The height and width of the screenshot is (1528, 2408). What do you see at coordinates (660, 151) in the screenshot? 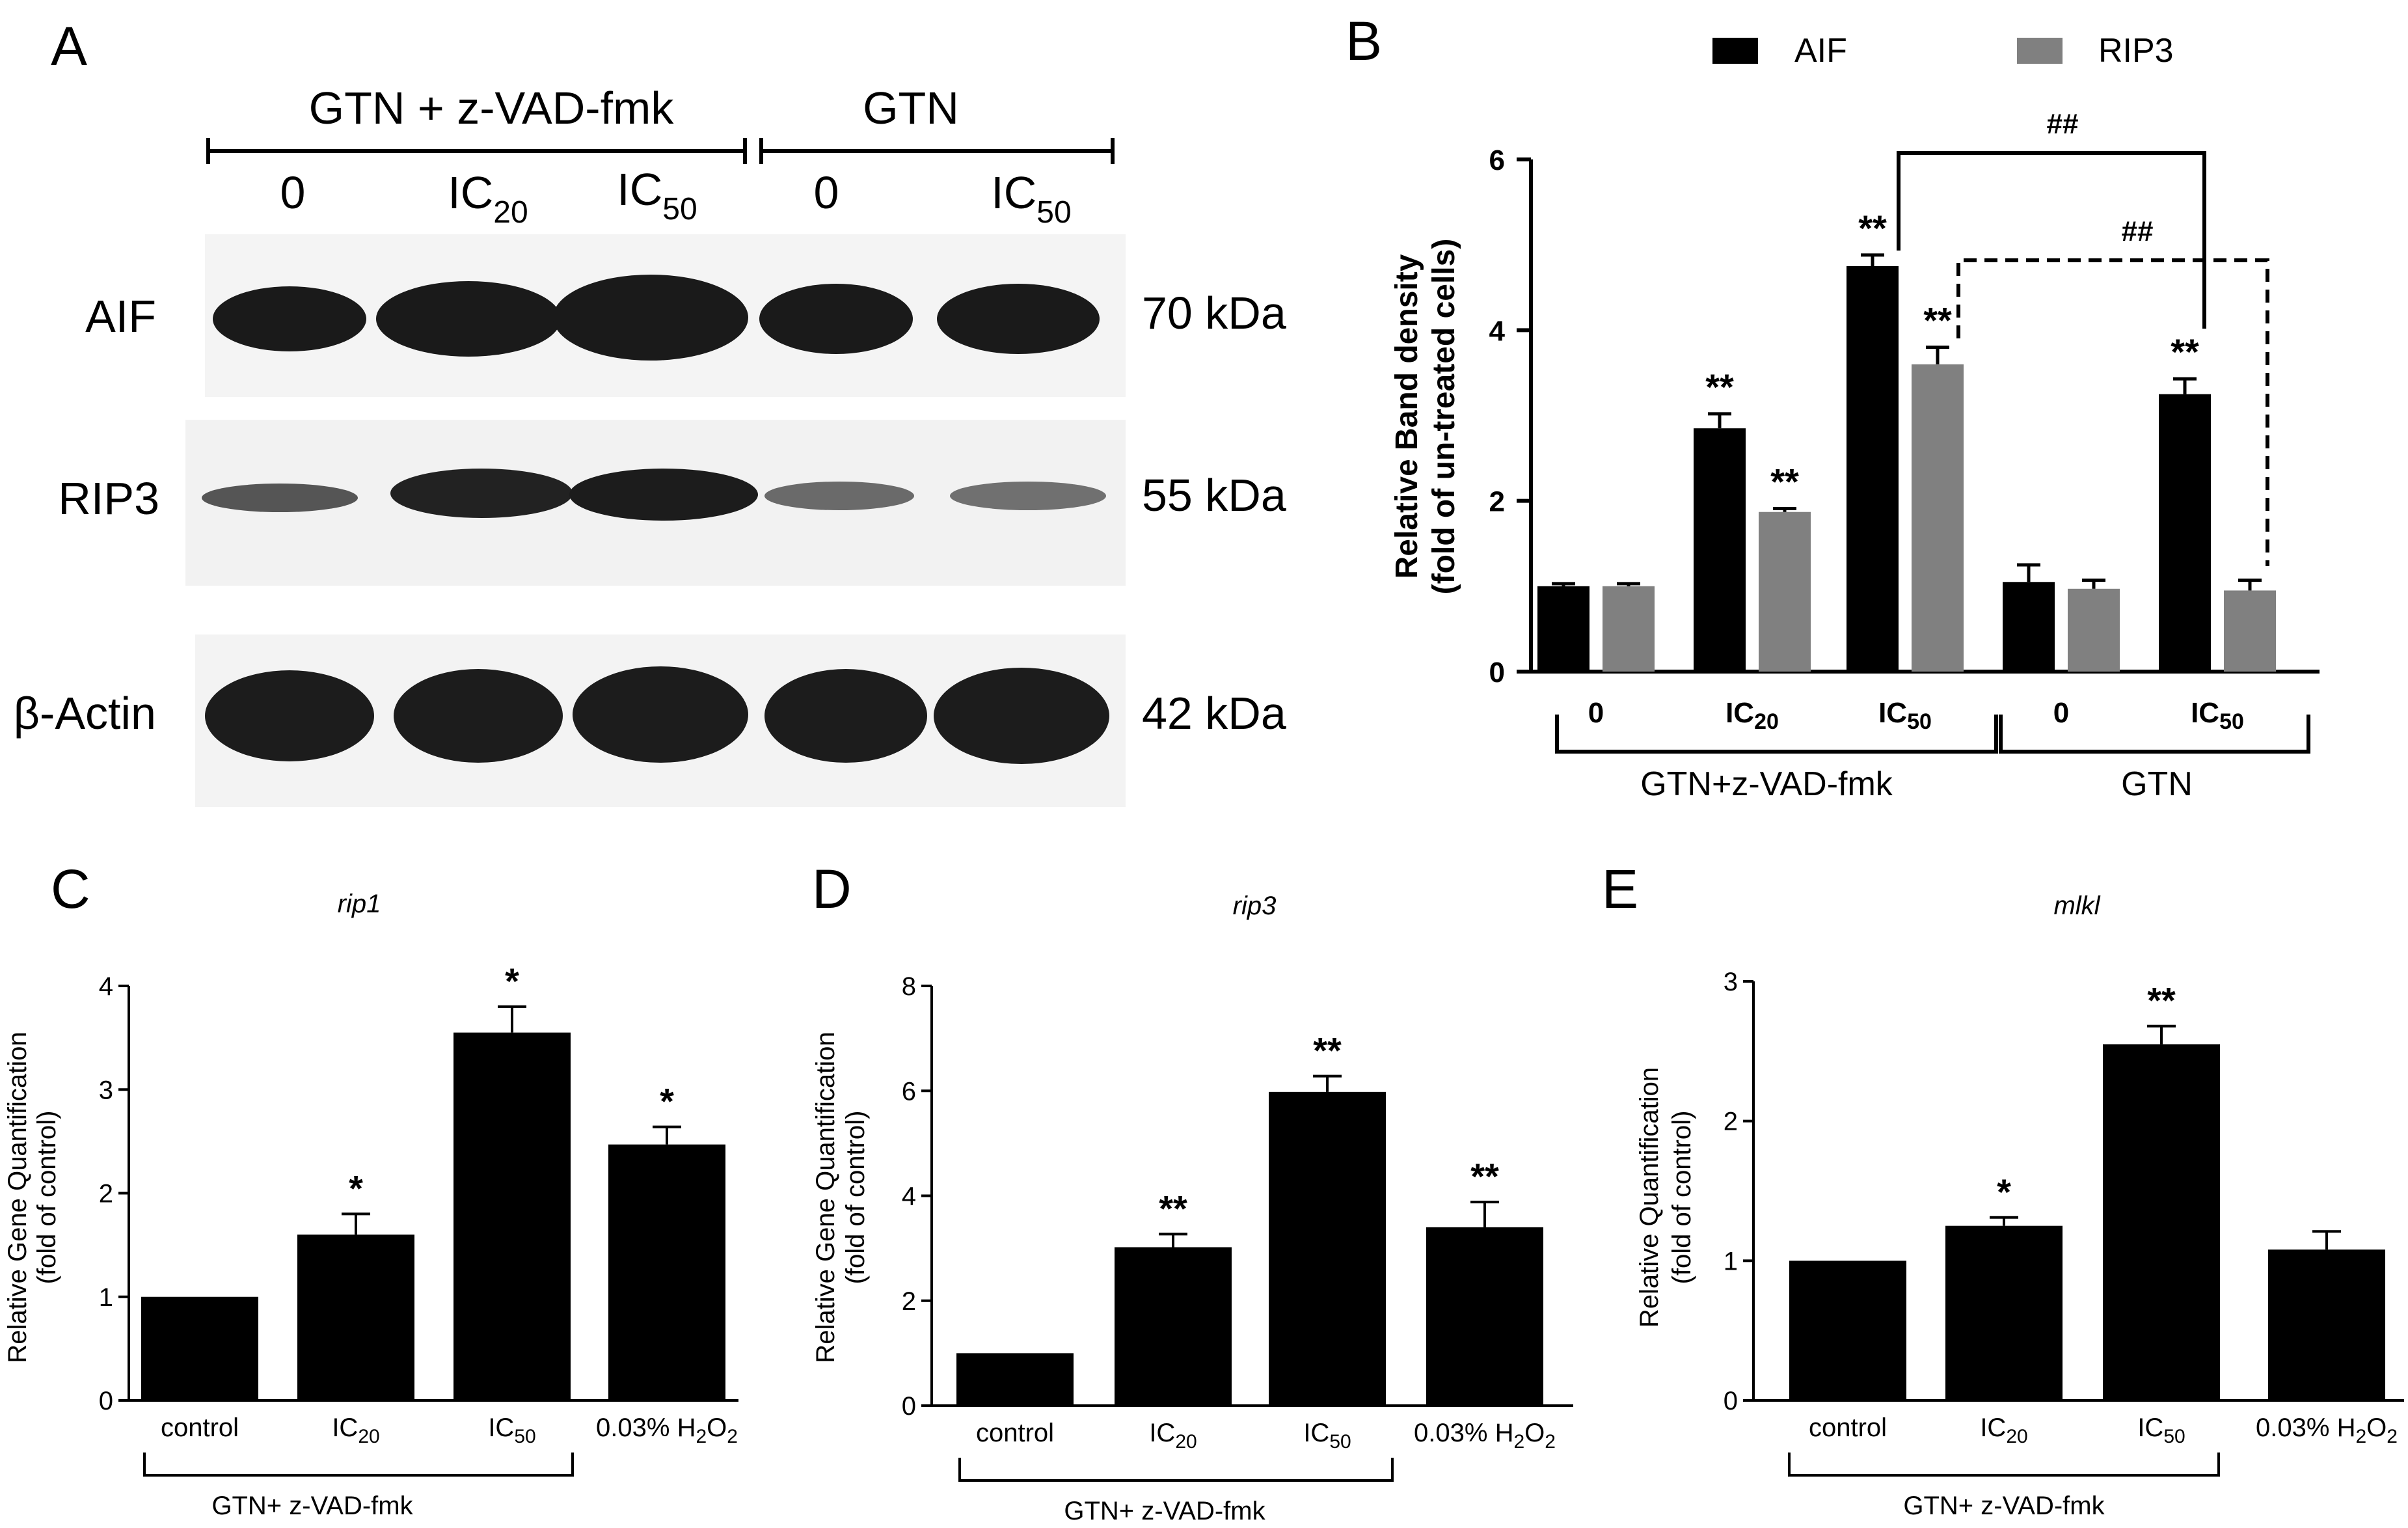
I see `blot-group-brackets` at bounding box center [660, 151].